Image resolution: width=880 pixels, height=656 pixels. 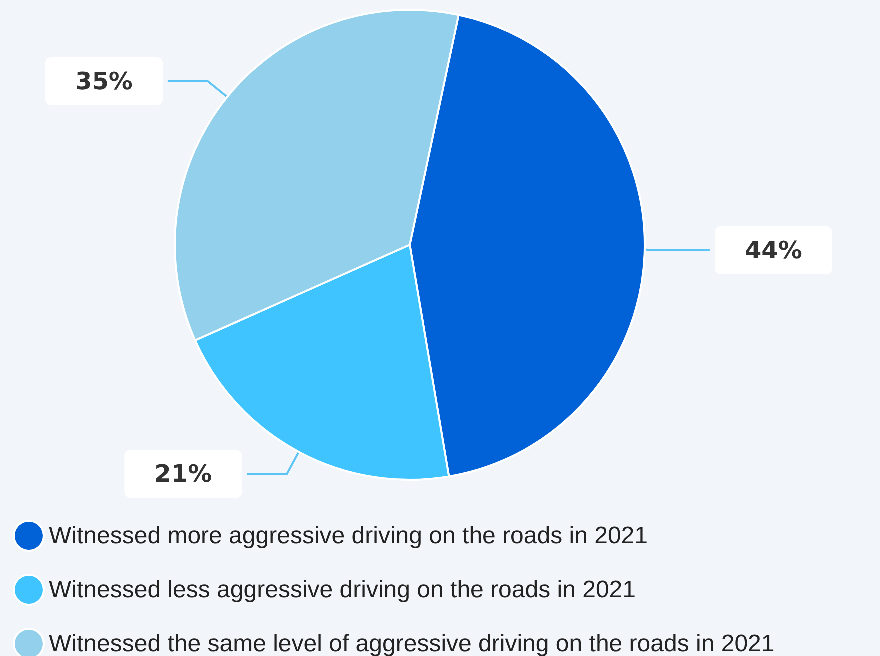 I want to click on data-label: 44%, so click(x=773, y=250).